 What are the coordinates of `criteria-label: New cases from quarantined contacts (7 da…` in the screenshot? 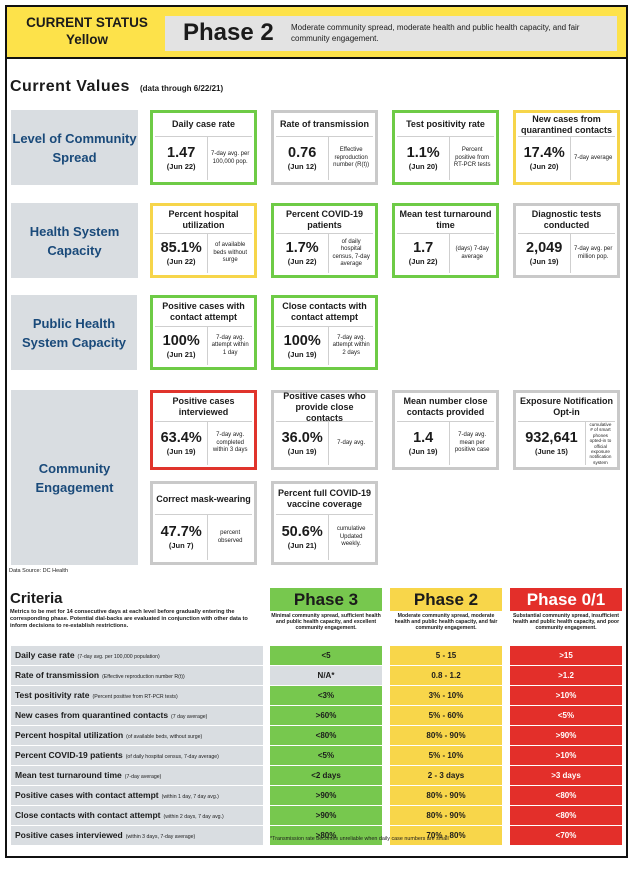 It's located at (137, 715).